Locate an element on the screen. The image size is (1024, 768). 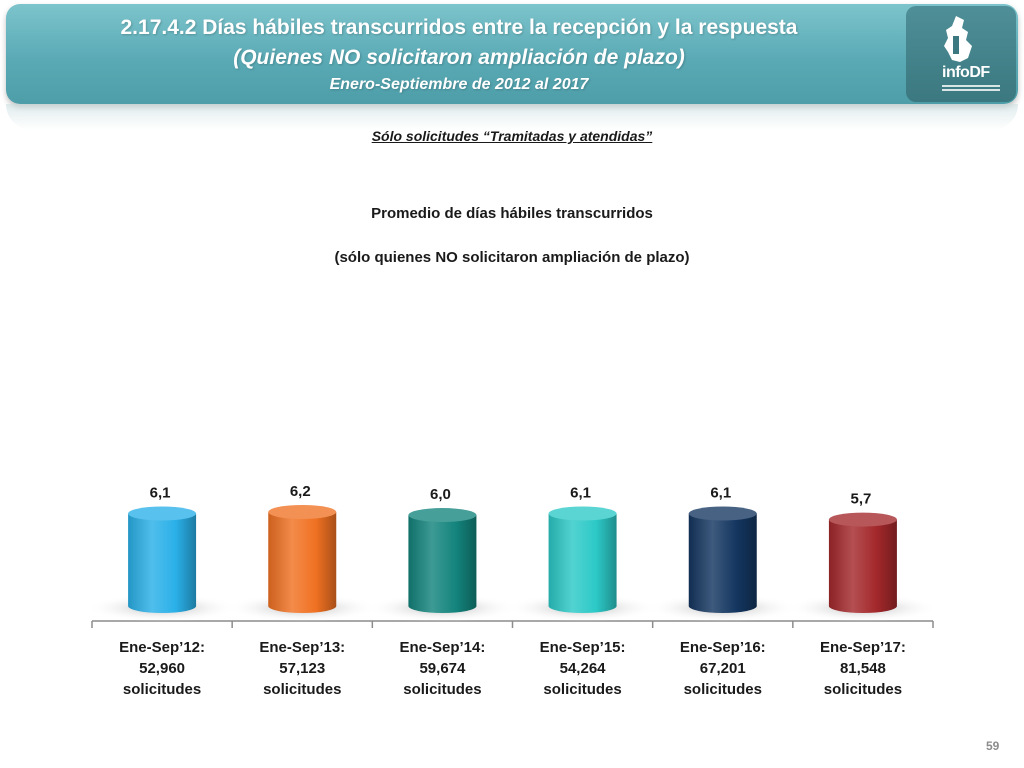
category-label-line: Ene-Sep’17: is located at coordinates (863, 647).